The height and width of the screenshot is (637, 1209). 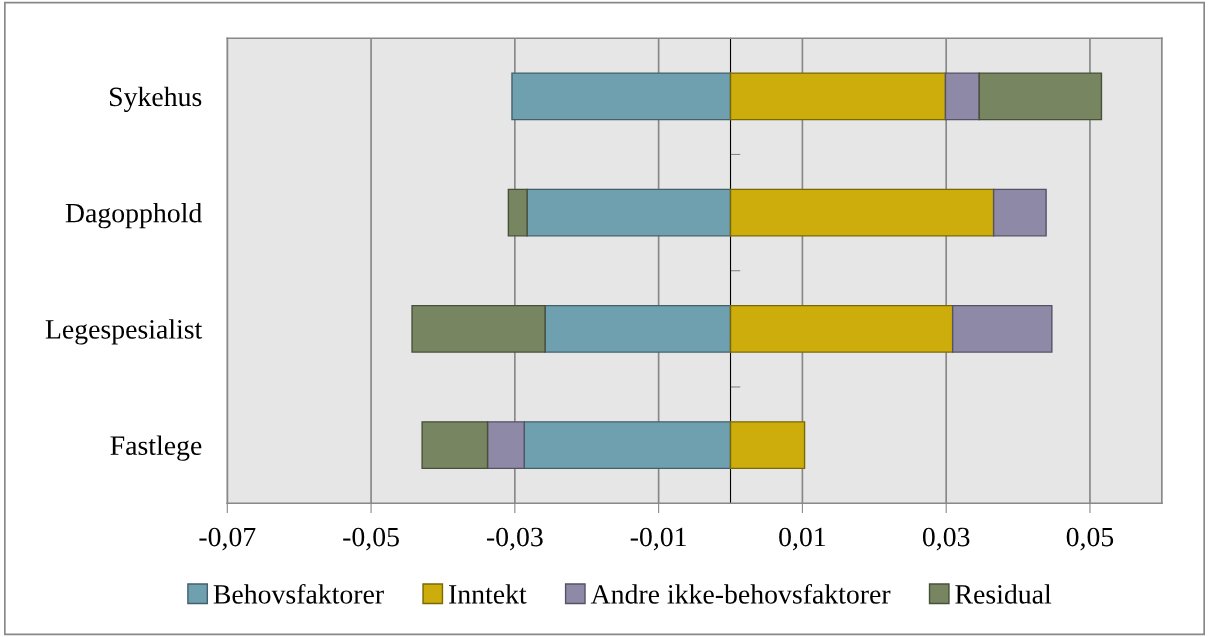 I want to click on legend-label: Behovsfaktorer, so click(x=298, y=593).